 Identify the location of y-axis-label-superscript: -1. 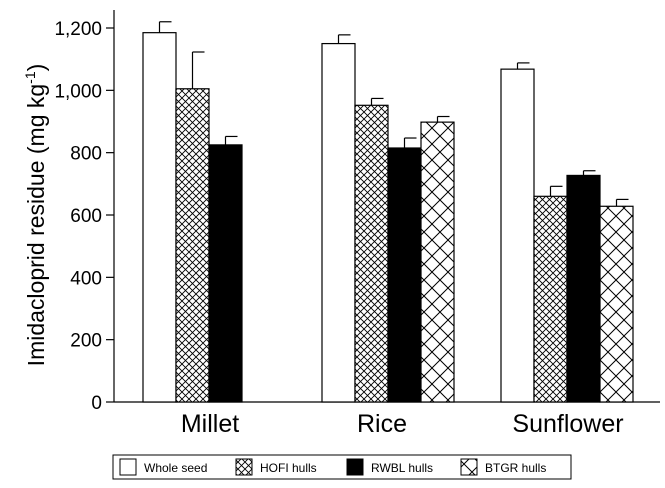
(30, 77).